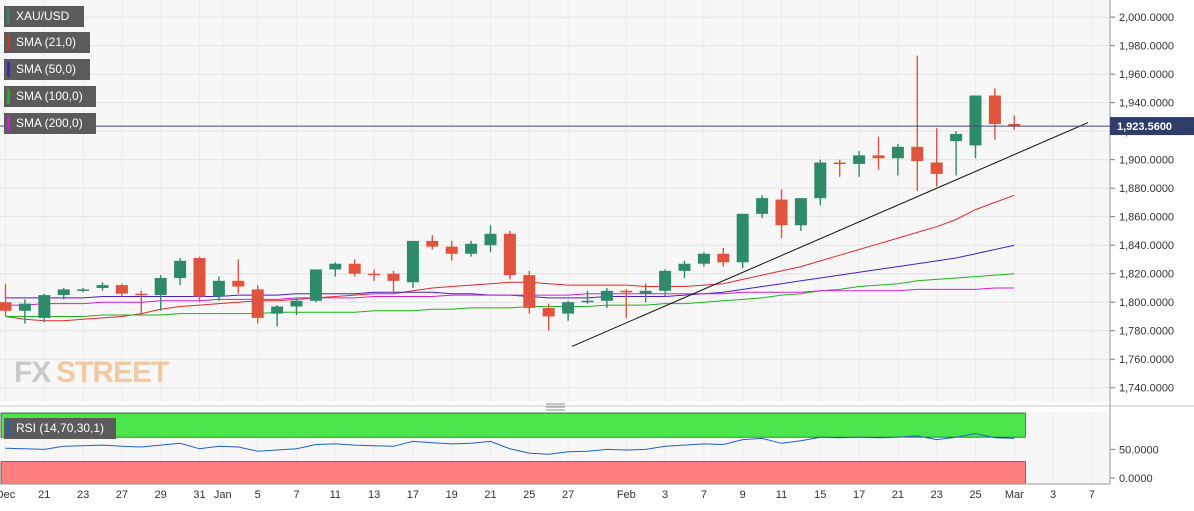  I want to click on legend-sma-200-label: SMA (200,0), so click(49, 123).